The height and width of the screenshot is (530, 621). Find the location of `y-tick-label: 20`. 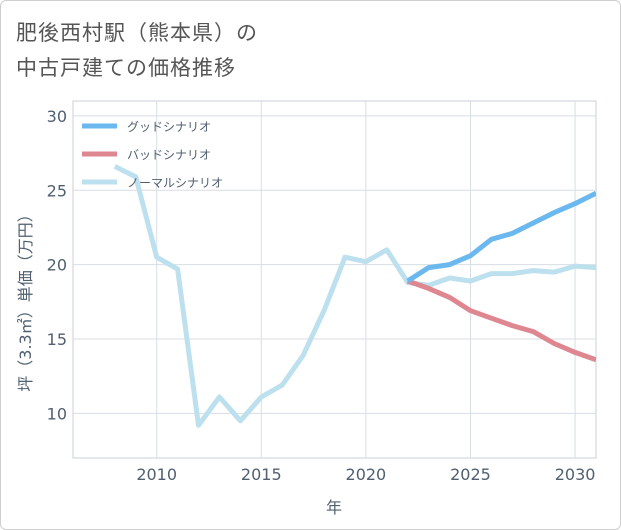

y-tick-label: 20 is located at coordinates (57, 265).